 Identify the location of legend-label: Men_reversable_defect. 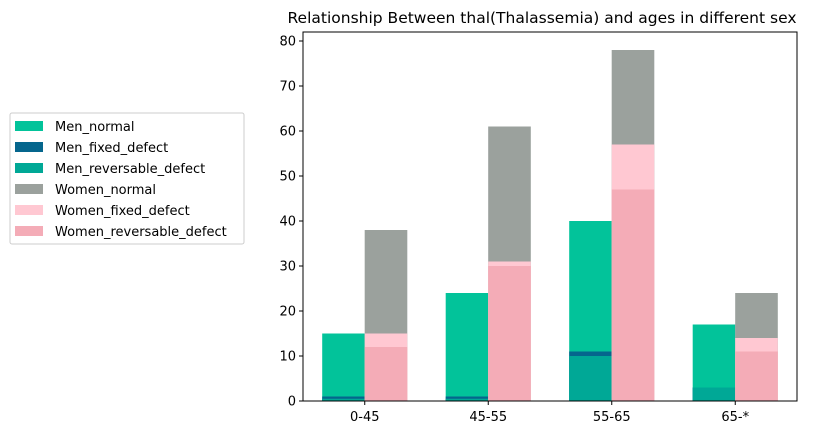
(130, 169).